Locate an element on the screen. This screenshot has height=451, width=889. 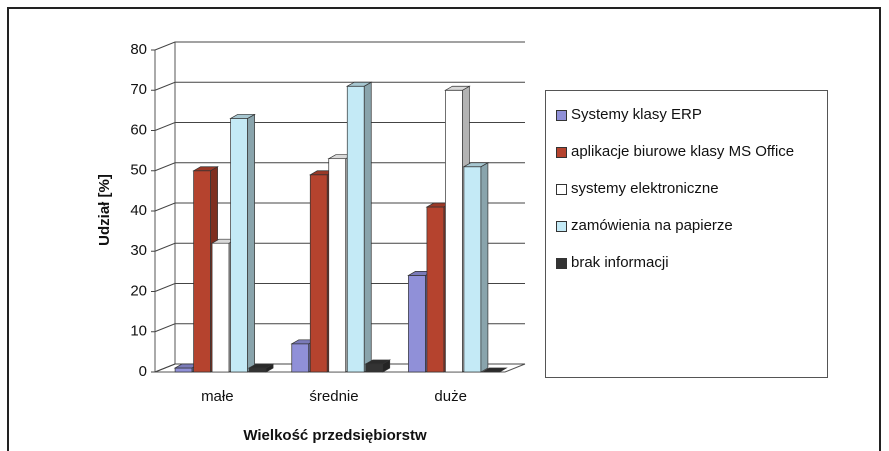
legend-label: aplikacje biurowe klasy MS Office is located at coordinates (683, 151).